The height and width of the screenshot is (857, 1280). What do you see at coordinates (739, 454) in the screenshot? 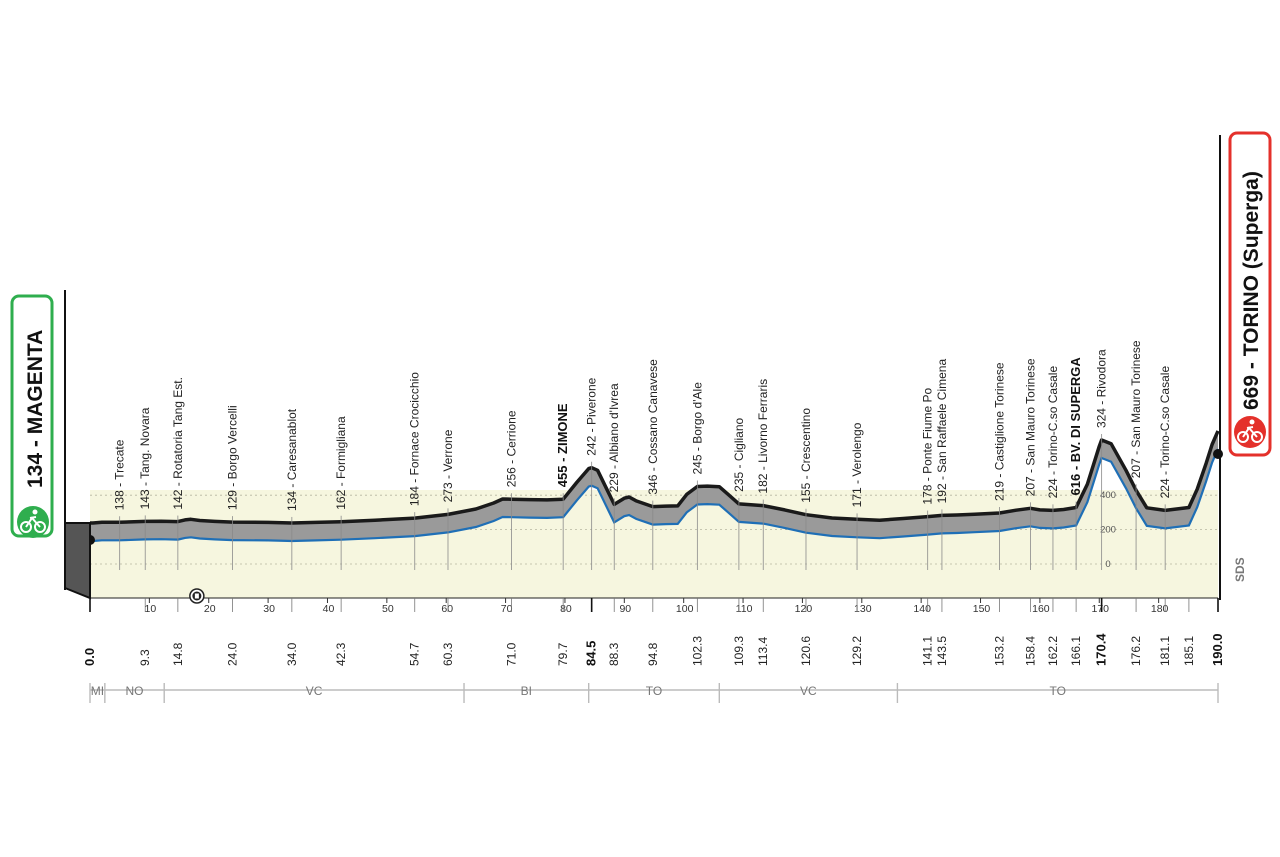
I see `location-label: 235 - Cigliano` at bounding box center [739, 454].